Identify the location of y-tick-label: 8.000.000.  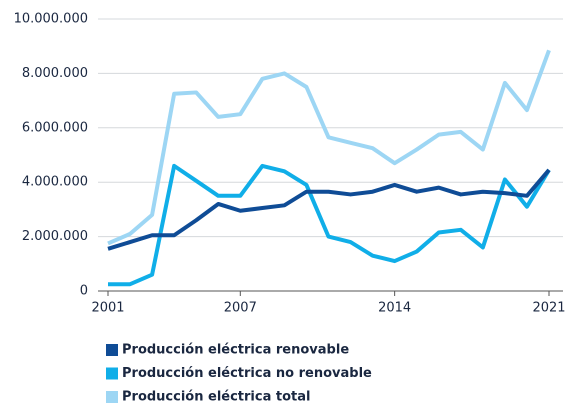
(55, 73).